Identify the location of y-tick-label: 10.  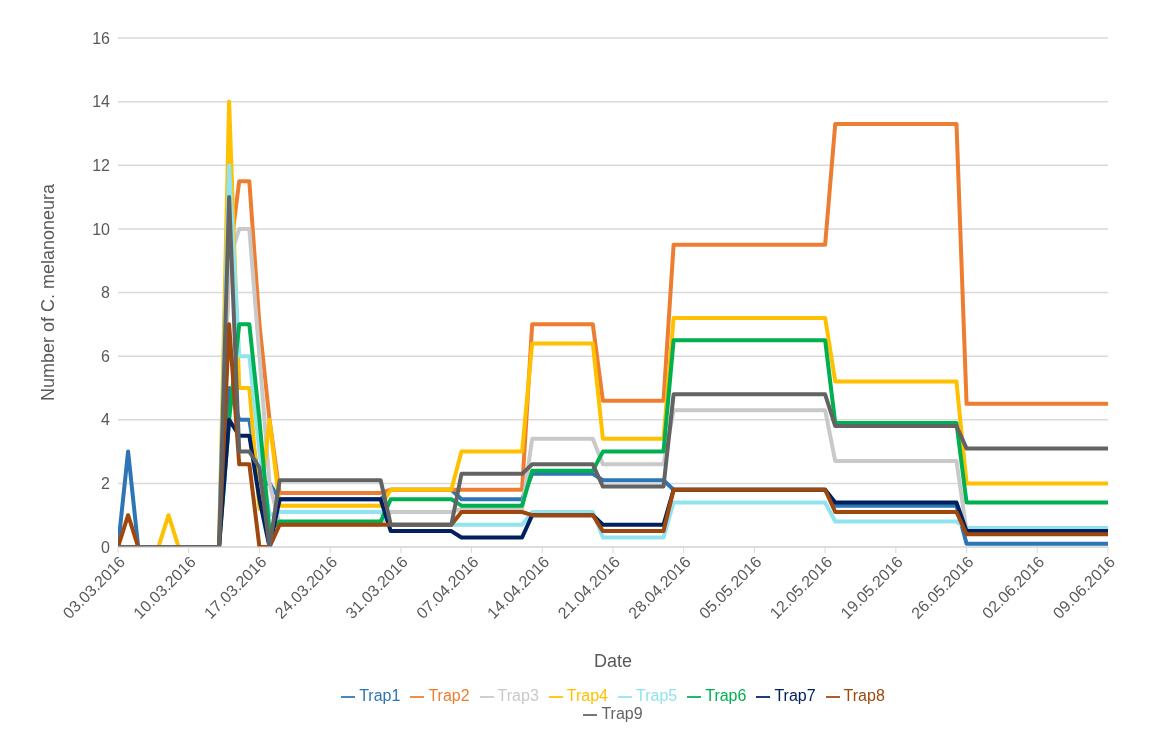
(101, 229).